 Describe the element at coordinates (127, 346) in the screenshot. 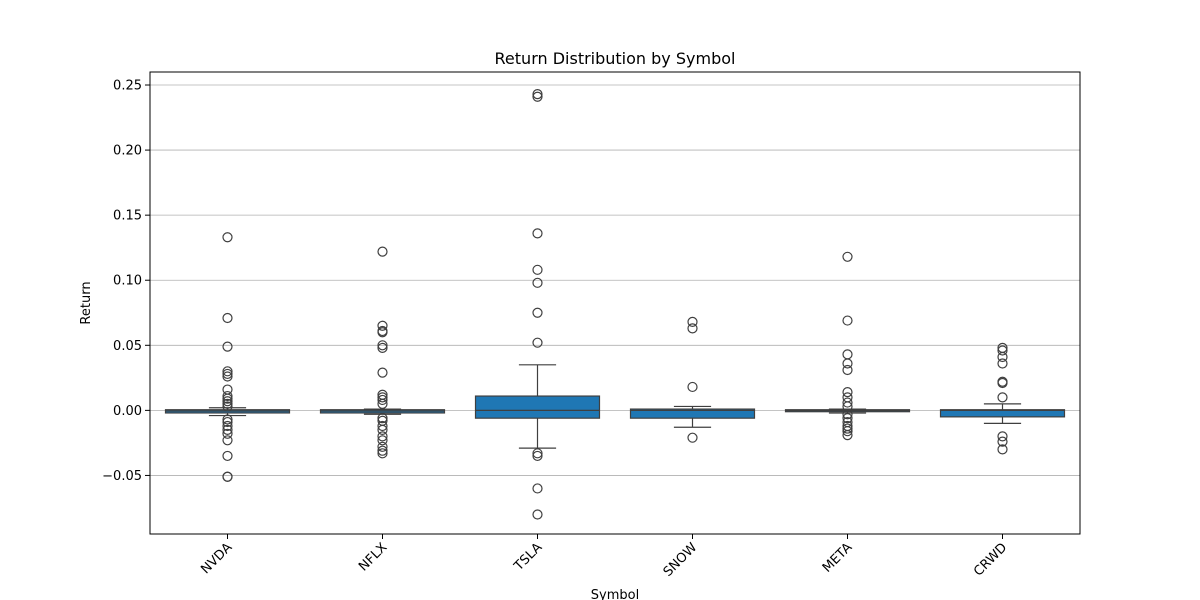

I see `y-tick-label: 0.05` at that location.